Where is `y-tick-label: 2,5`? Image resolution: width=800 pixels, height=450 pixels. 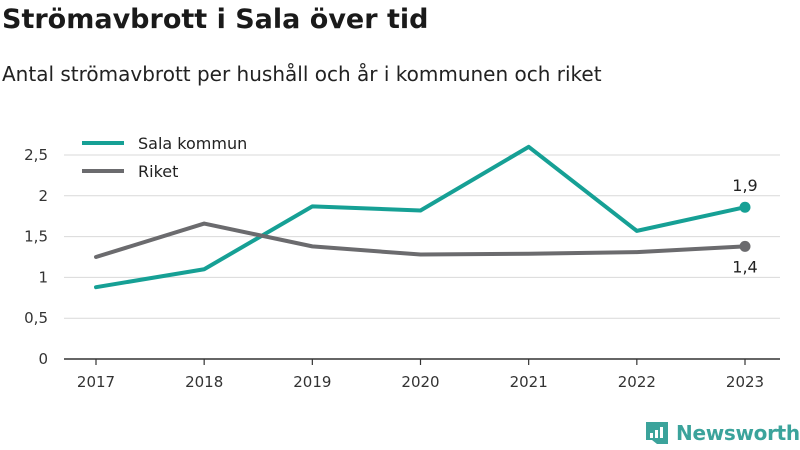 y-tick-label: 2,5 is located at coordinates (36, 155).